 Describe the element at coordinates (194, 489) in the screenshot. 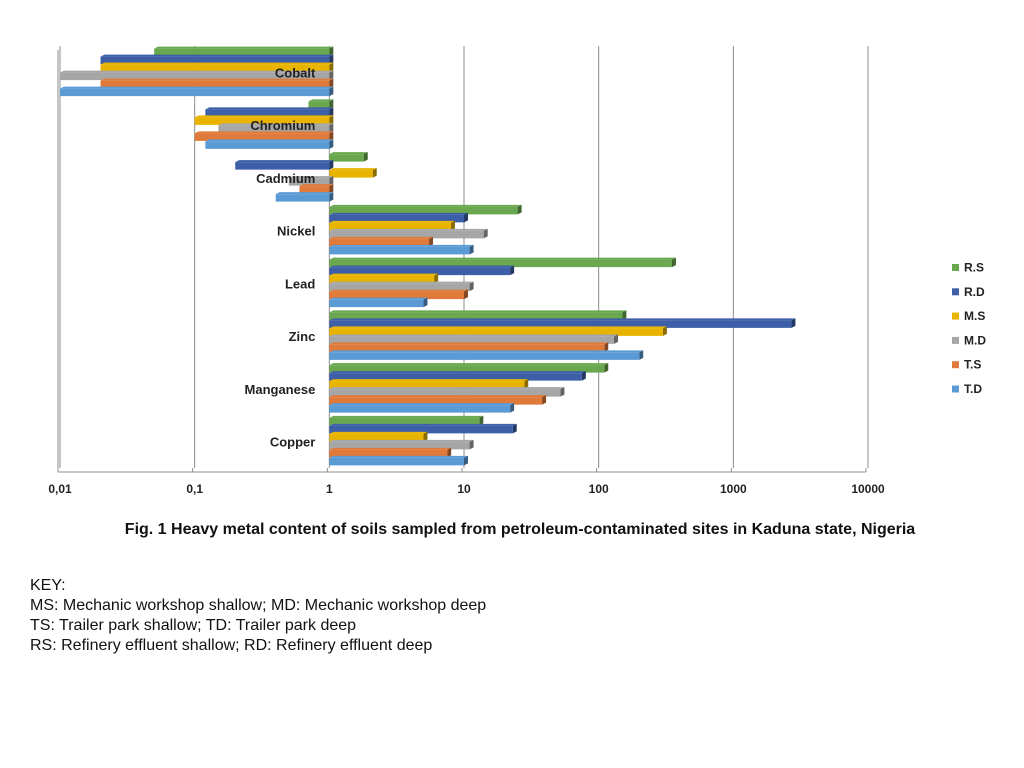

I see `x-tick-label: 0,1` at that location.